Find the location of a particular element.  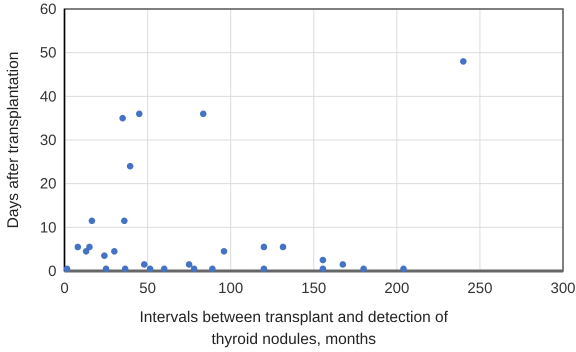

x-tick-label: 200 is located at coordinates (397, 288).